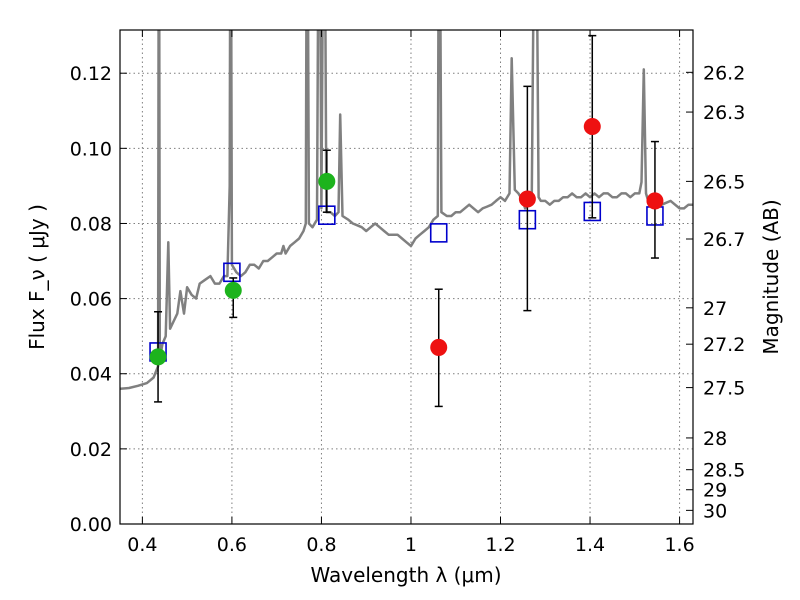  What do you see at coordinates (37, 277) in the screenshot?
I see `y-axis-label: Flux F_ν ( μJy )` at bounding box center [37, 277].